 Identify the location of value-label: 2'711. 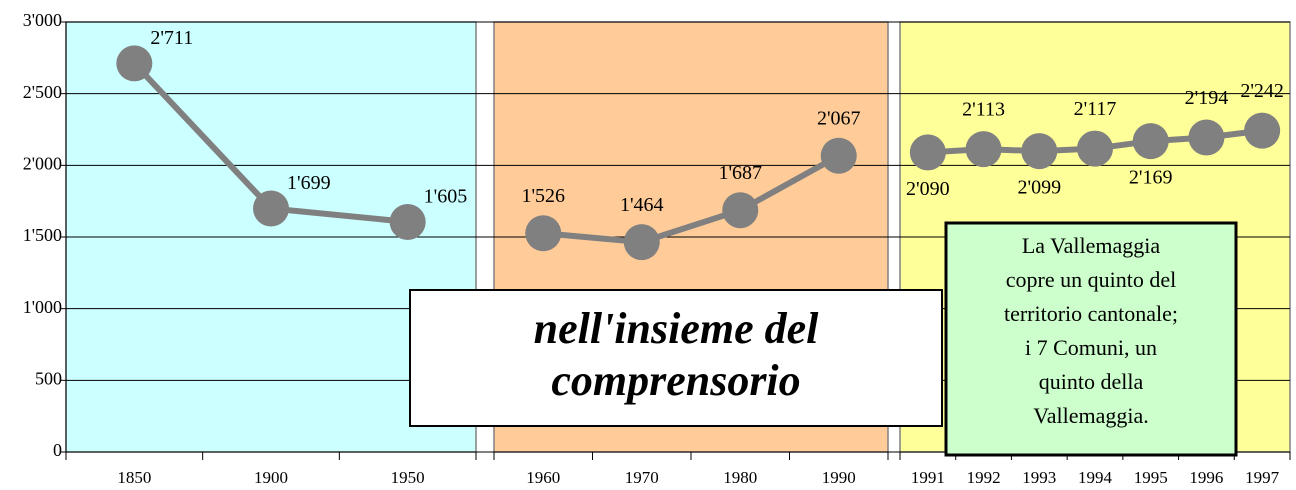
(171, 38).